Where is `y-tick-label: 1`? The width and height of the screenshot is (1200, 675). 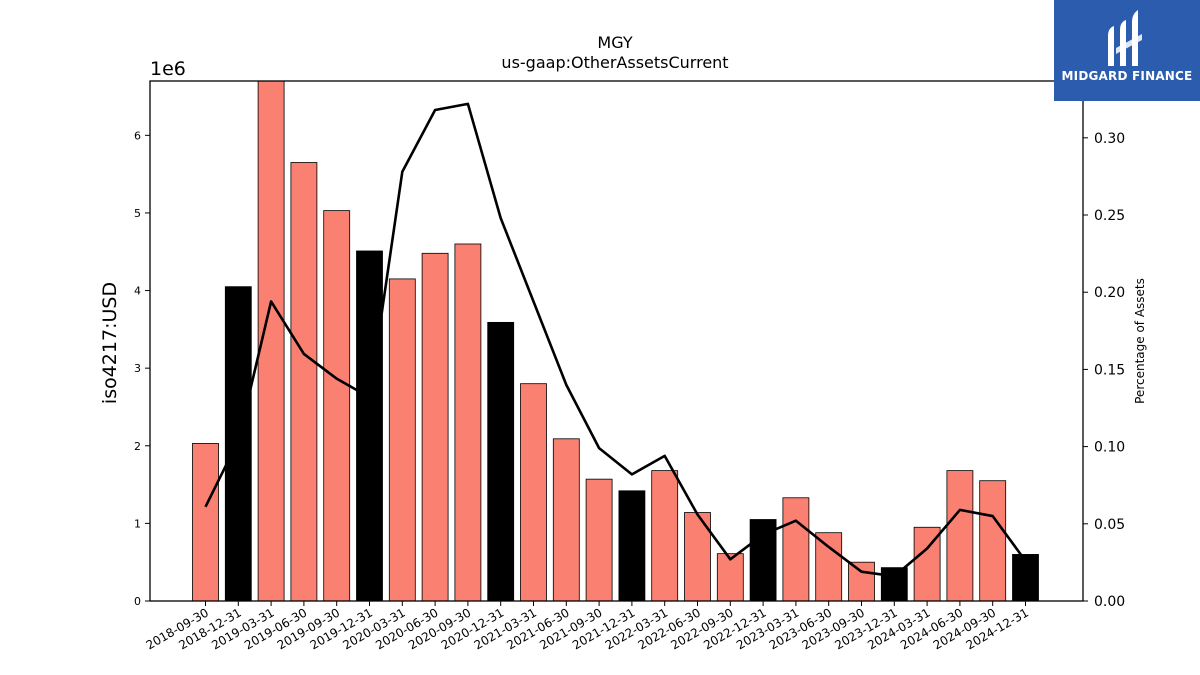 y-tick-label: 1 is located at coordinates (137, 523).